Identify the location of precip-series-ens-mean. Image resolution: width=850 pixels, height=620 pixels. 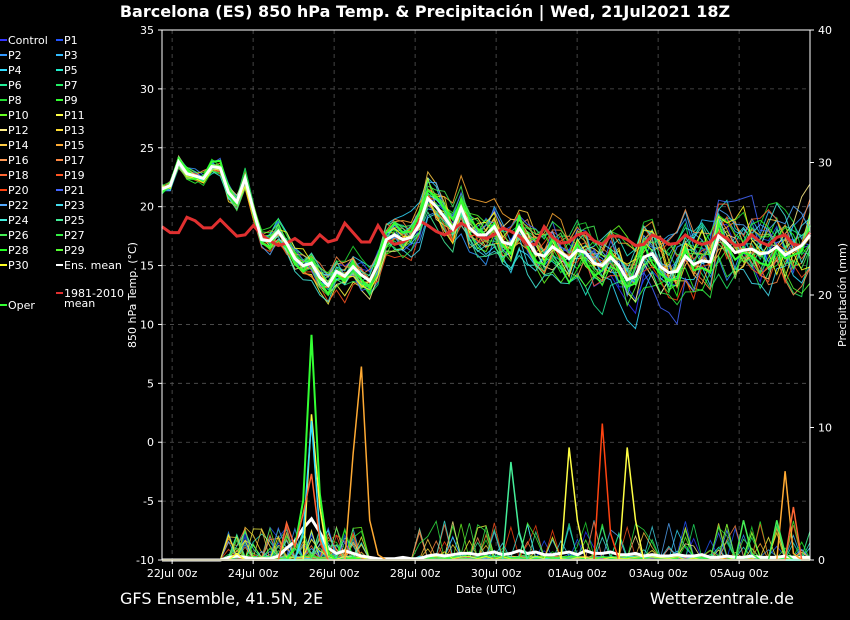
(486, 539).